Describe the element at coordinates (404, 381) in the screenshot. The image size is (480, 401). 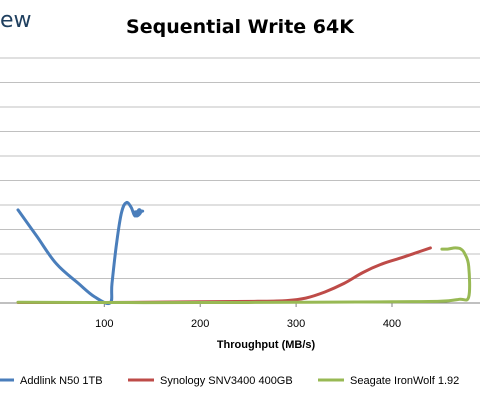
I see `legend-label: Seagate IronWolf 1.92` at that location.